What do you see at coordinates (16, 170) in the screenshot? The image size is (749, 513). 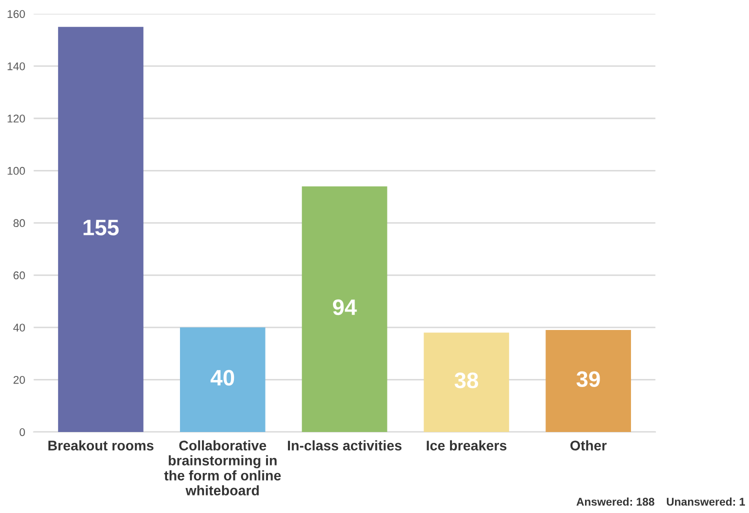 I see `y-tick-label: 100` at bounding box center [16, 170].